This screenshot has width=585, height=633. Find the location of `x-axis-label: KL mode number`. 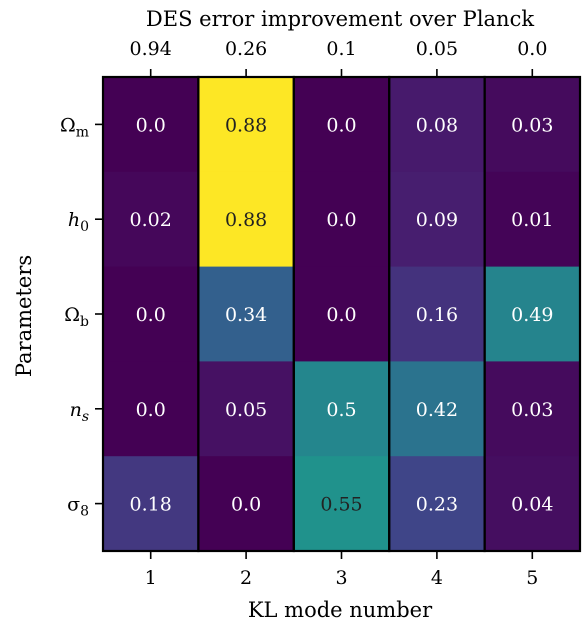

x-axis-label: KL mode number is located at coordinates (340, 610).